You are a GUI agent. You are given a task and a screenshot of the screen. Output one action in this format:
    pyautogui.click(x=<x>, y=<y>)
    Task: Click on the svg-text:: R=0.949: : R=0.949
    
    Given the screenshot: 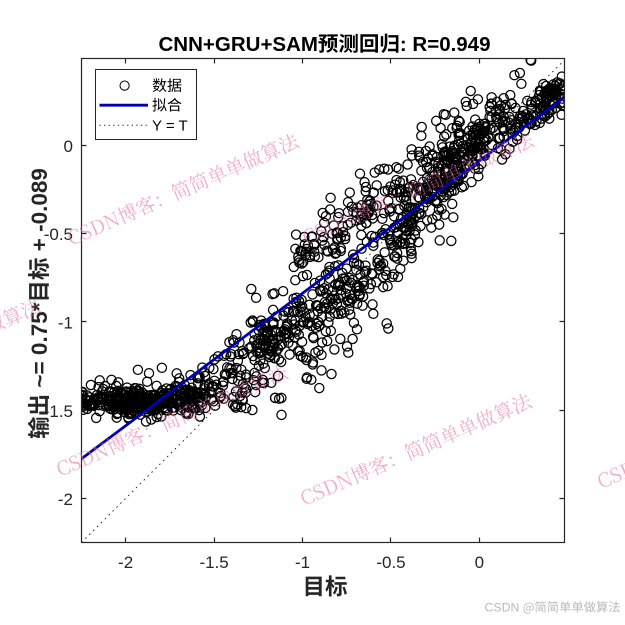 What is the action you would take?
    pyautogui.click(x=445, y=44)
    